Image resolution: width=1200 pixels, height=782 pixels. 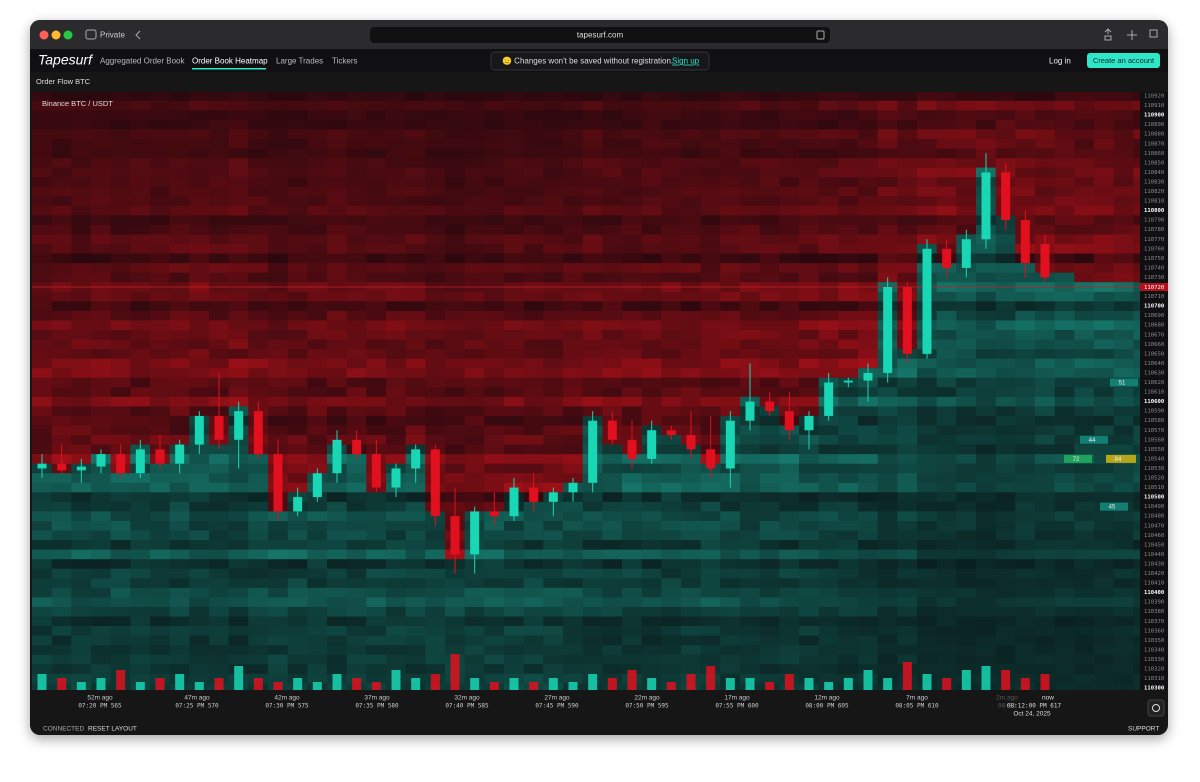 What do you see at coordinates (66, 60) in the screenshot?
I see `logo: Tapesurf` at bounding box center [66, 60].